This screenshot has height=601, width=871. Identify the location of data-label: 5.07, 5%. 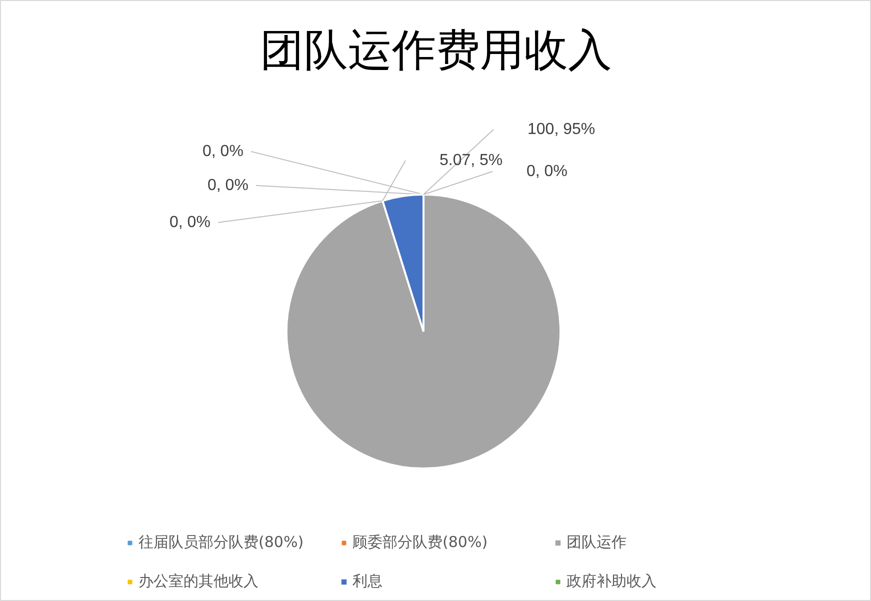
(471, 160).